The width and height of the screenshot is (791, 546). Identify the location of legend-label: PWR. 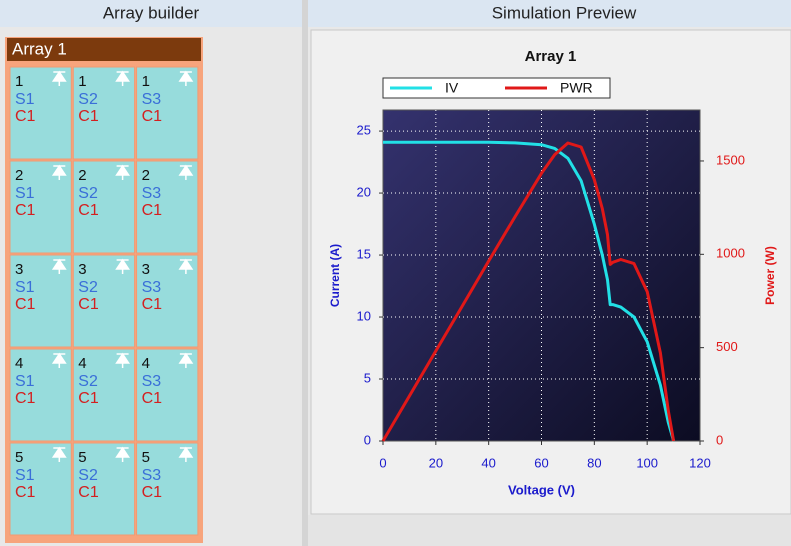
(576, 88).